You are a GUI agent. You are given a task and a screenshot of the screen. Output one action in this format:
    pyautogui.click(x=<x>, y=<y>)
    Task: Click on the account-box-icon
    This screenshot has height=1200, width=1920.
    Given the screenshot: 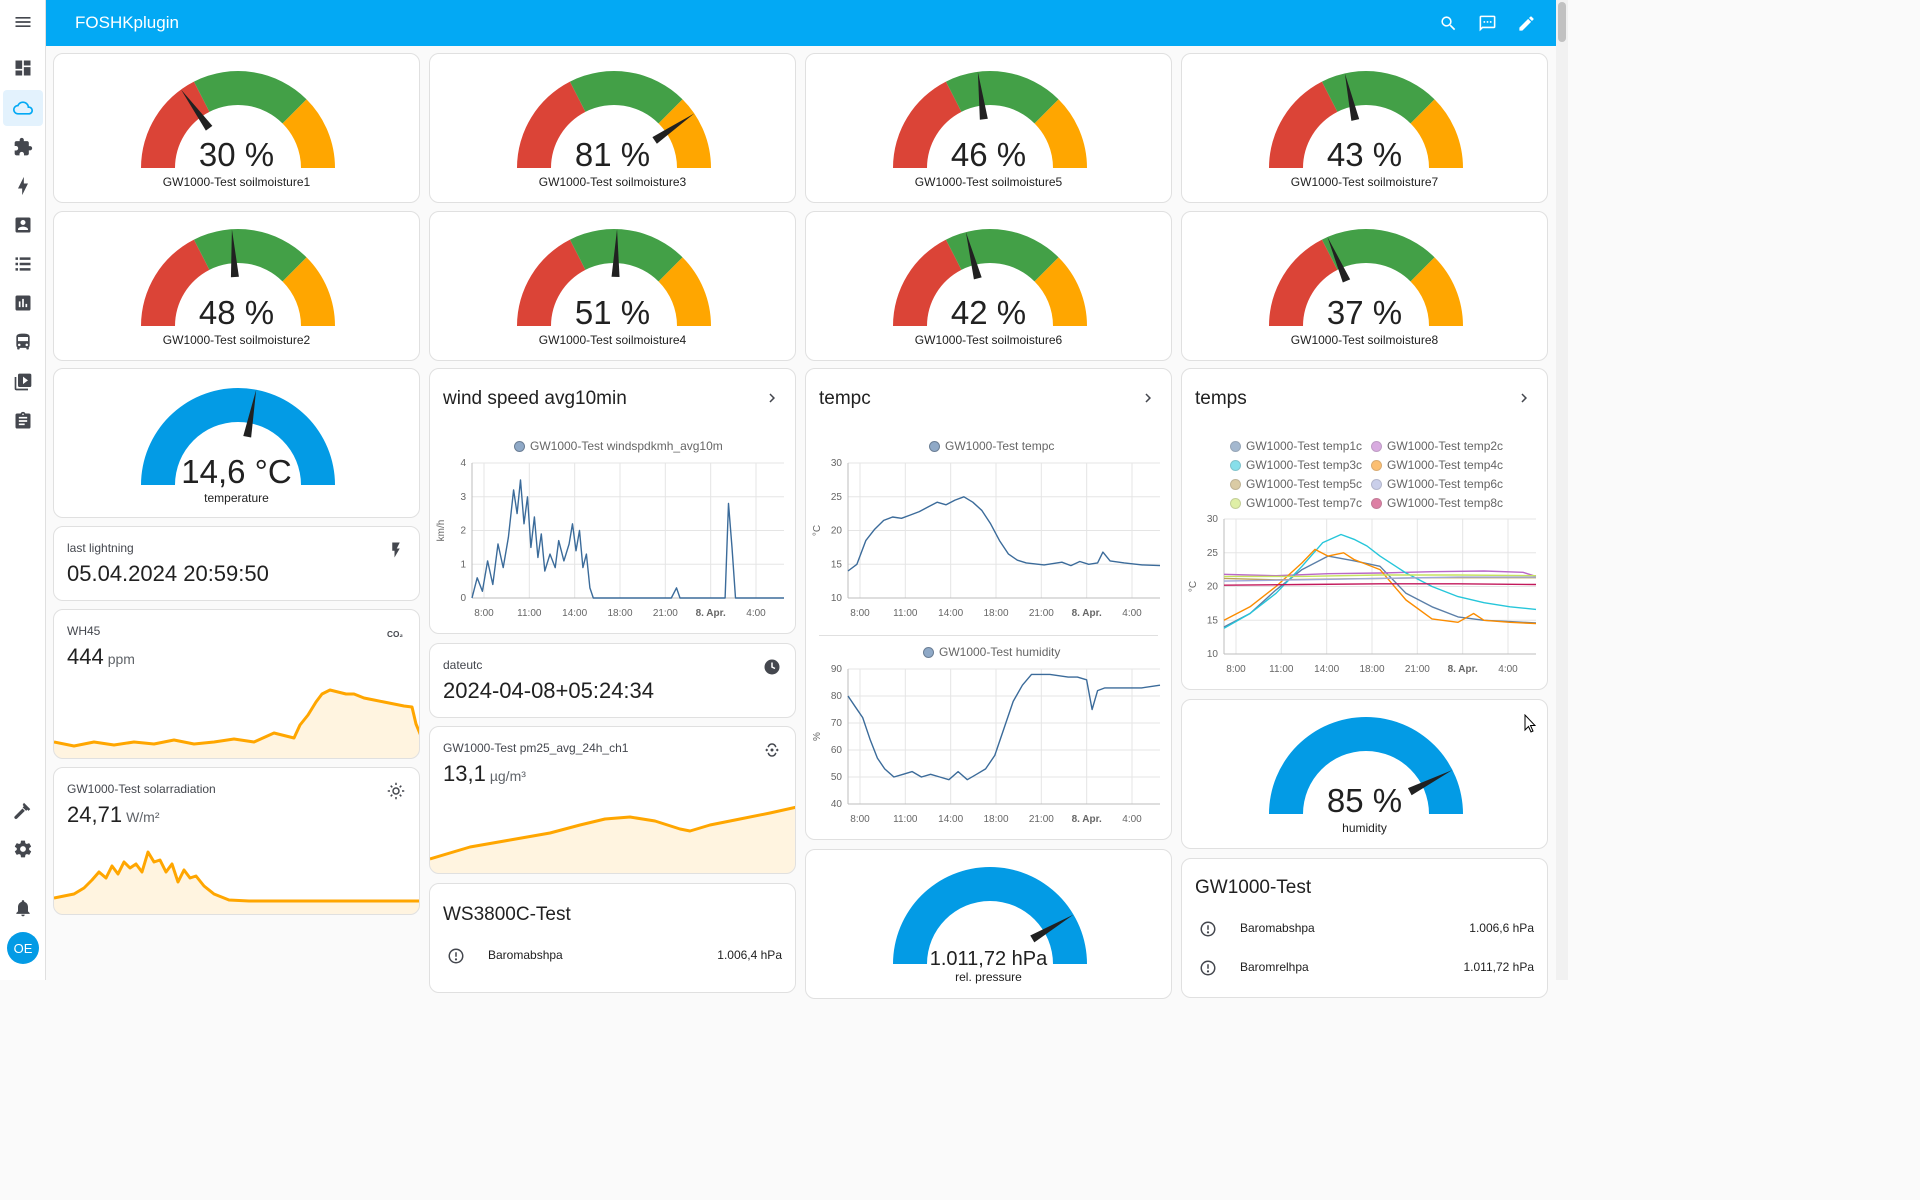 What is the action you would take?
    pyautogui.click(x=23, y=225)
    